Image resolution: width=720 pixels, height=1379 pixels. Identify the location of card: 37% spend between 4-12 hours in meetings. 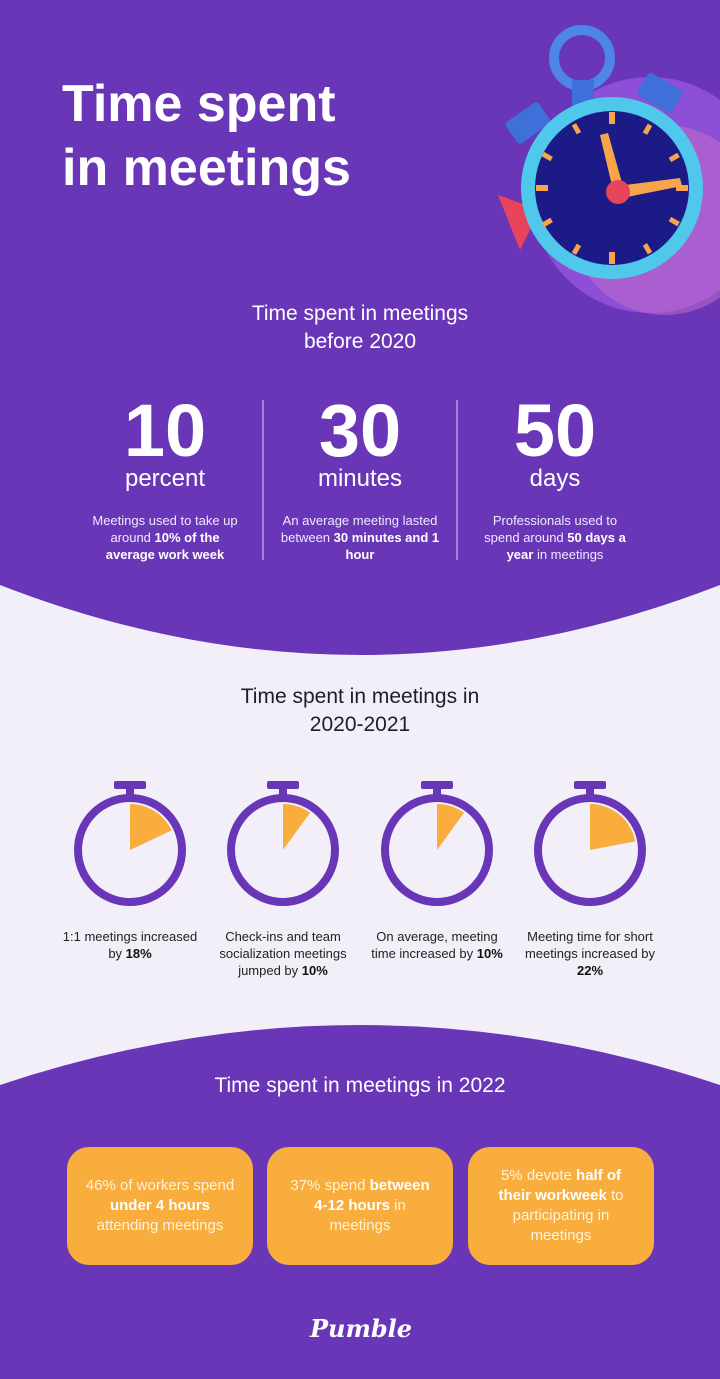
(360, 1206).